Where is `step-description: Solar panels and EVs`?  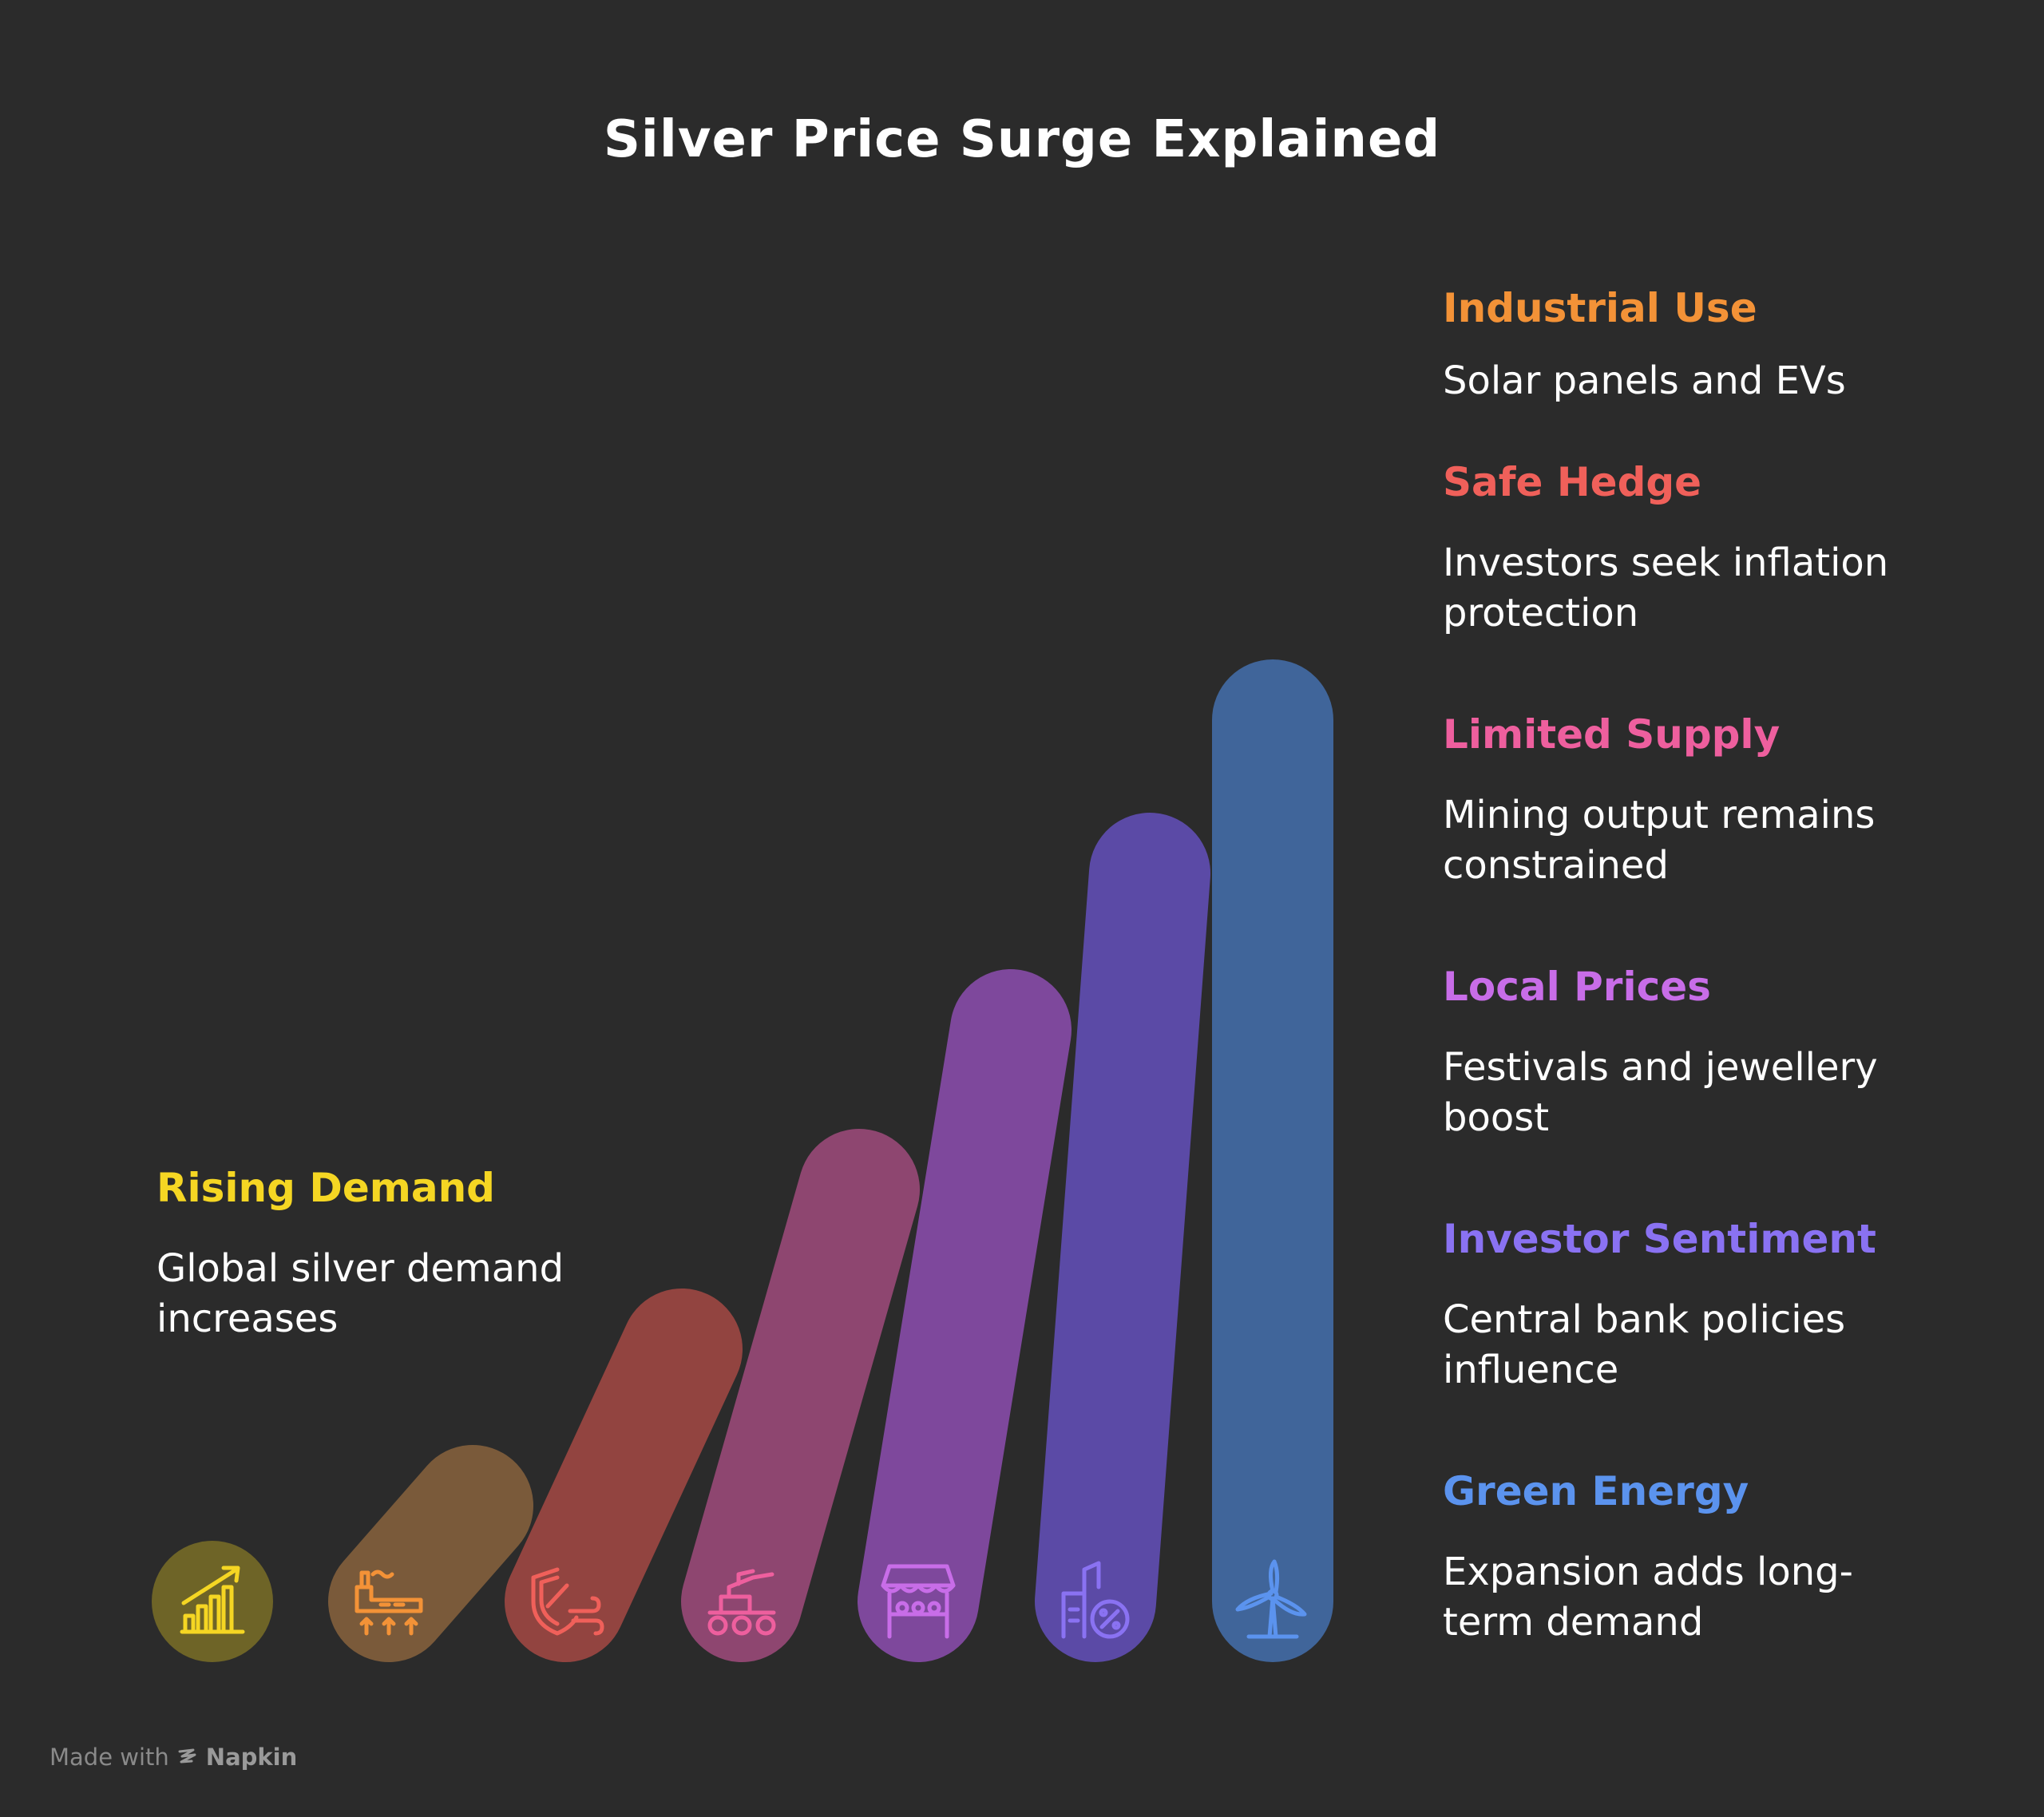 step-description: Solar panels and EVs is located at coordinates (1644, 381).